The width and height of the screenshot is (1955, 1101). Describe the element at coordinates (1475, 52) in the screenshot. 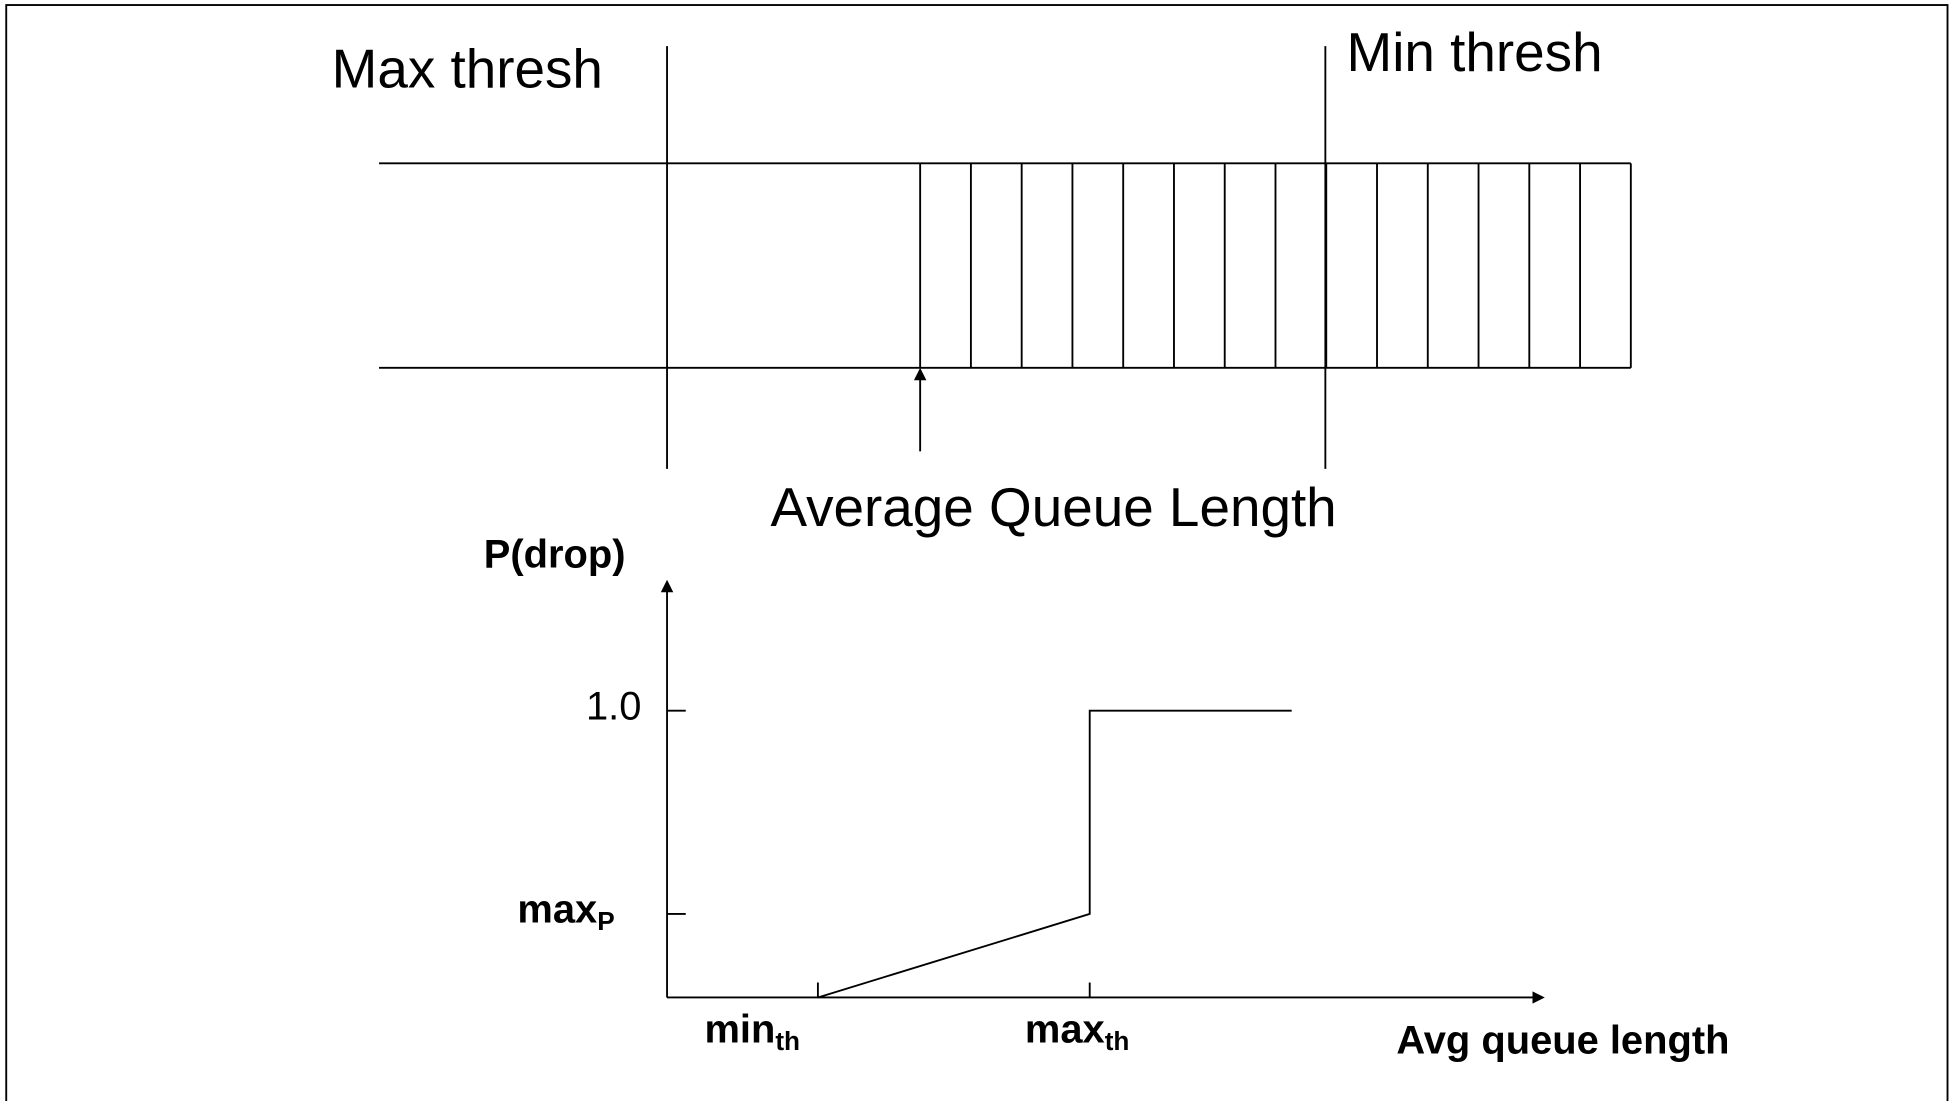

I see `min-thresh-label: Min thresh` at that location.